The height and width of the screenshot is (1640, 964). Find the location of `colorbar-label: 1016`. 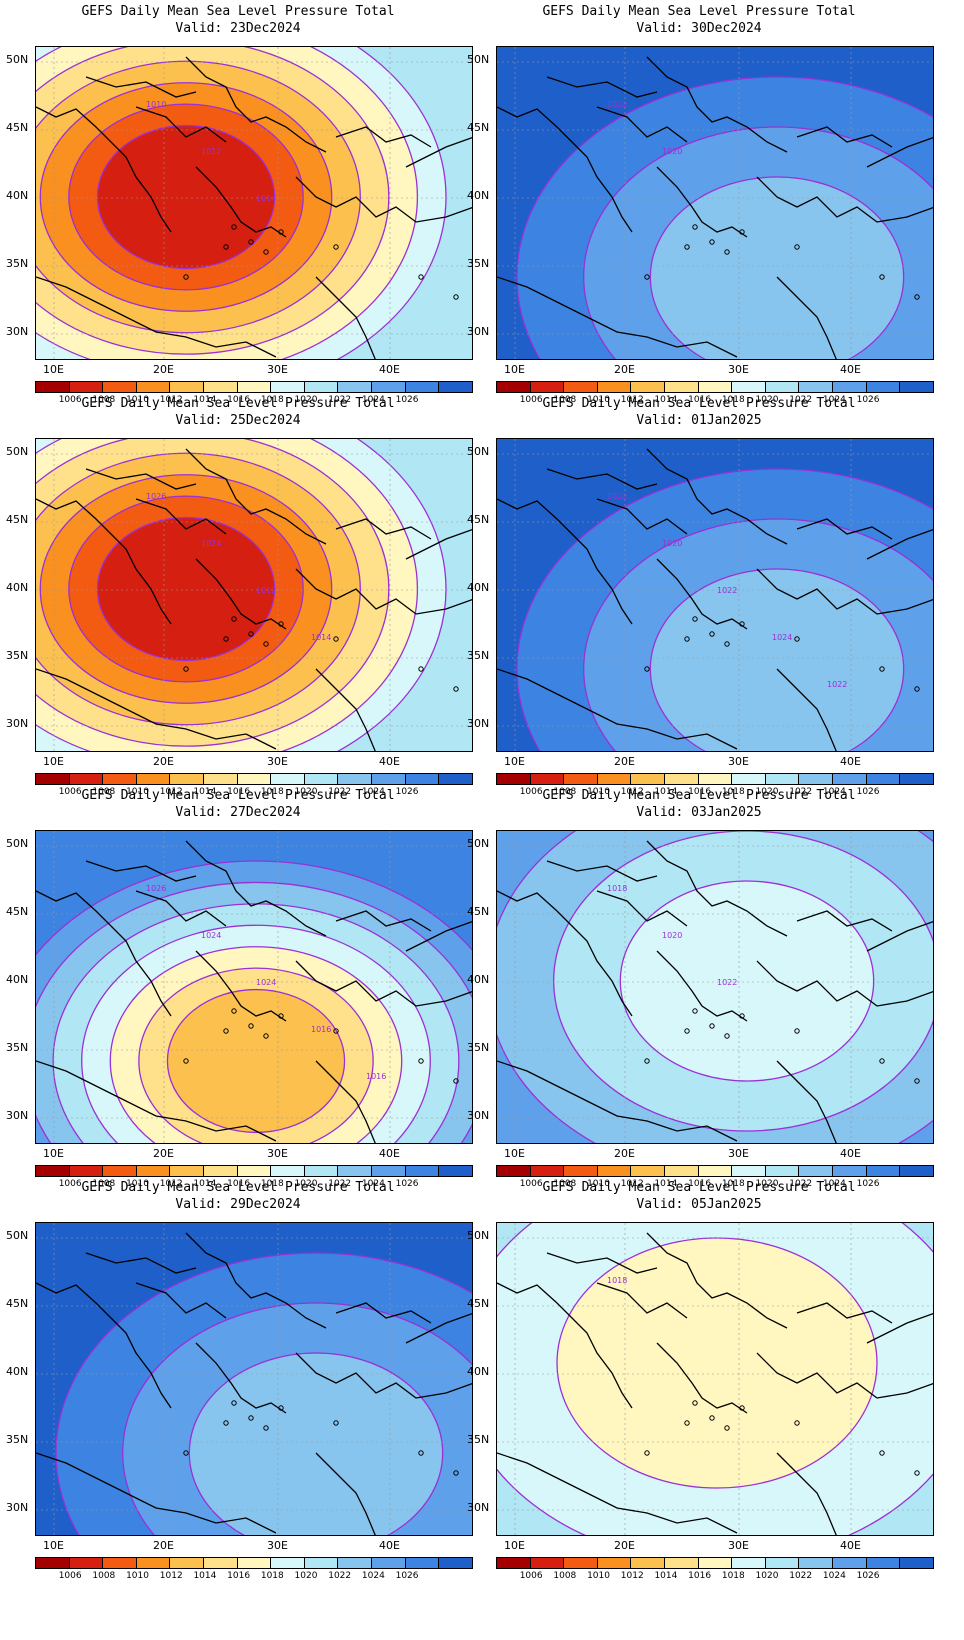

colorbar-label: 1016 is located at coordinates (239, 792).